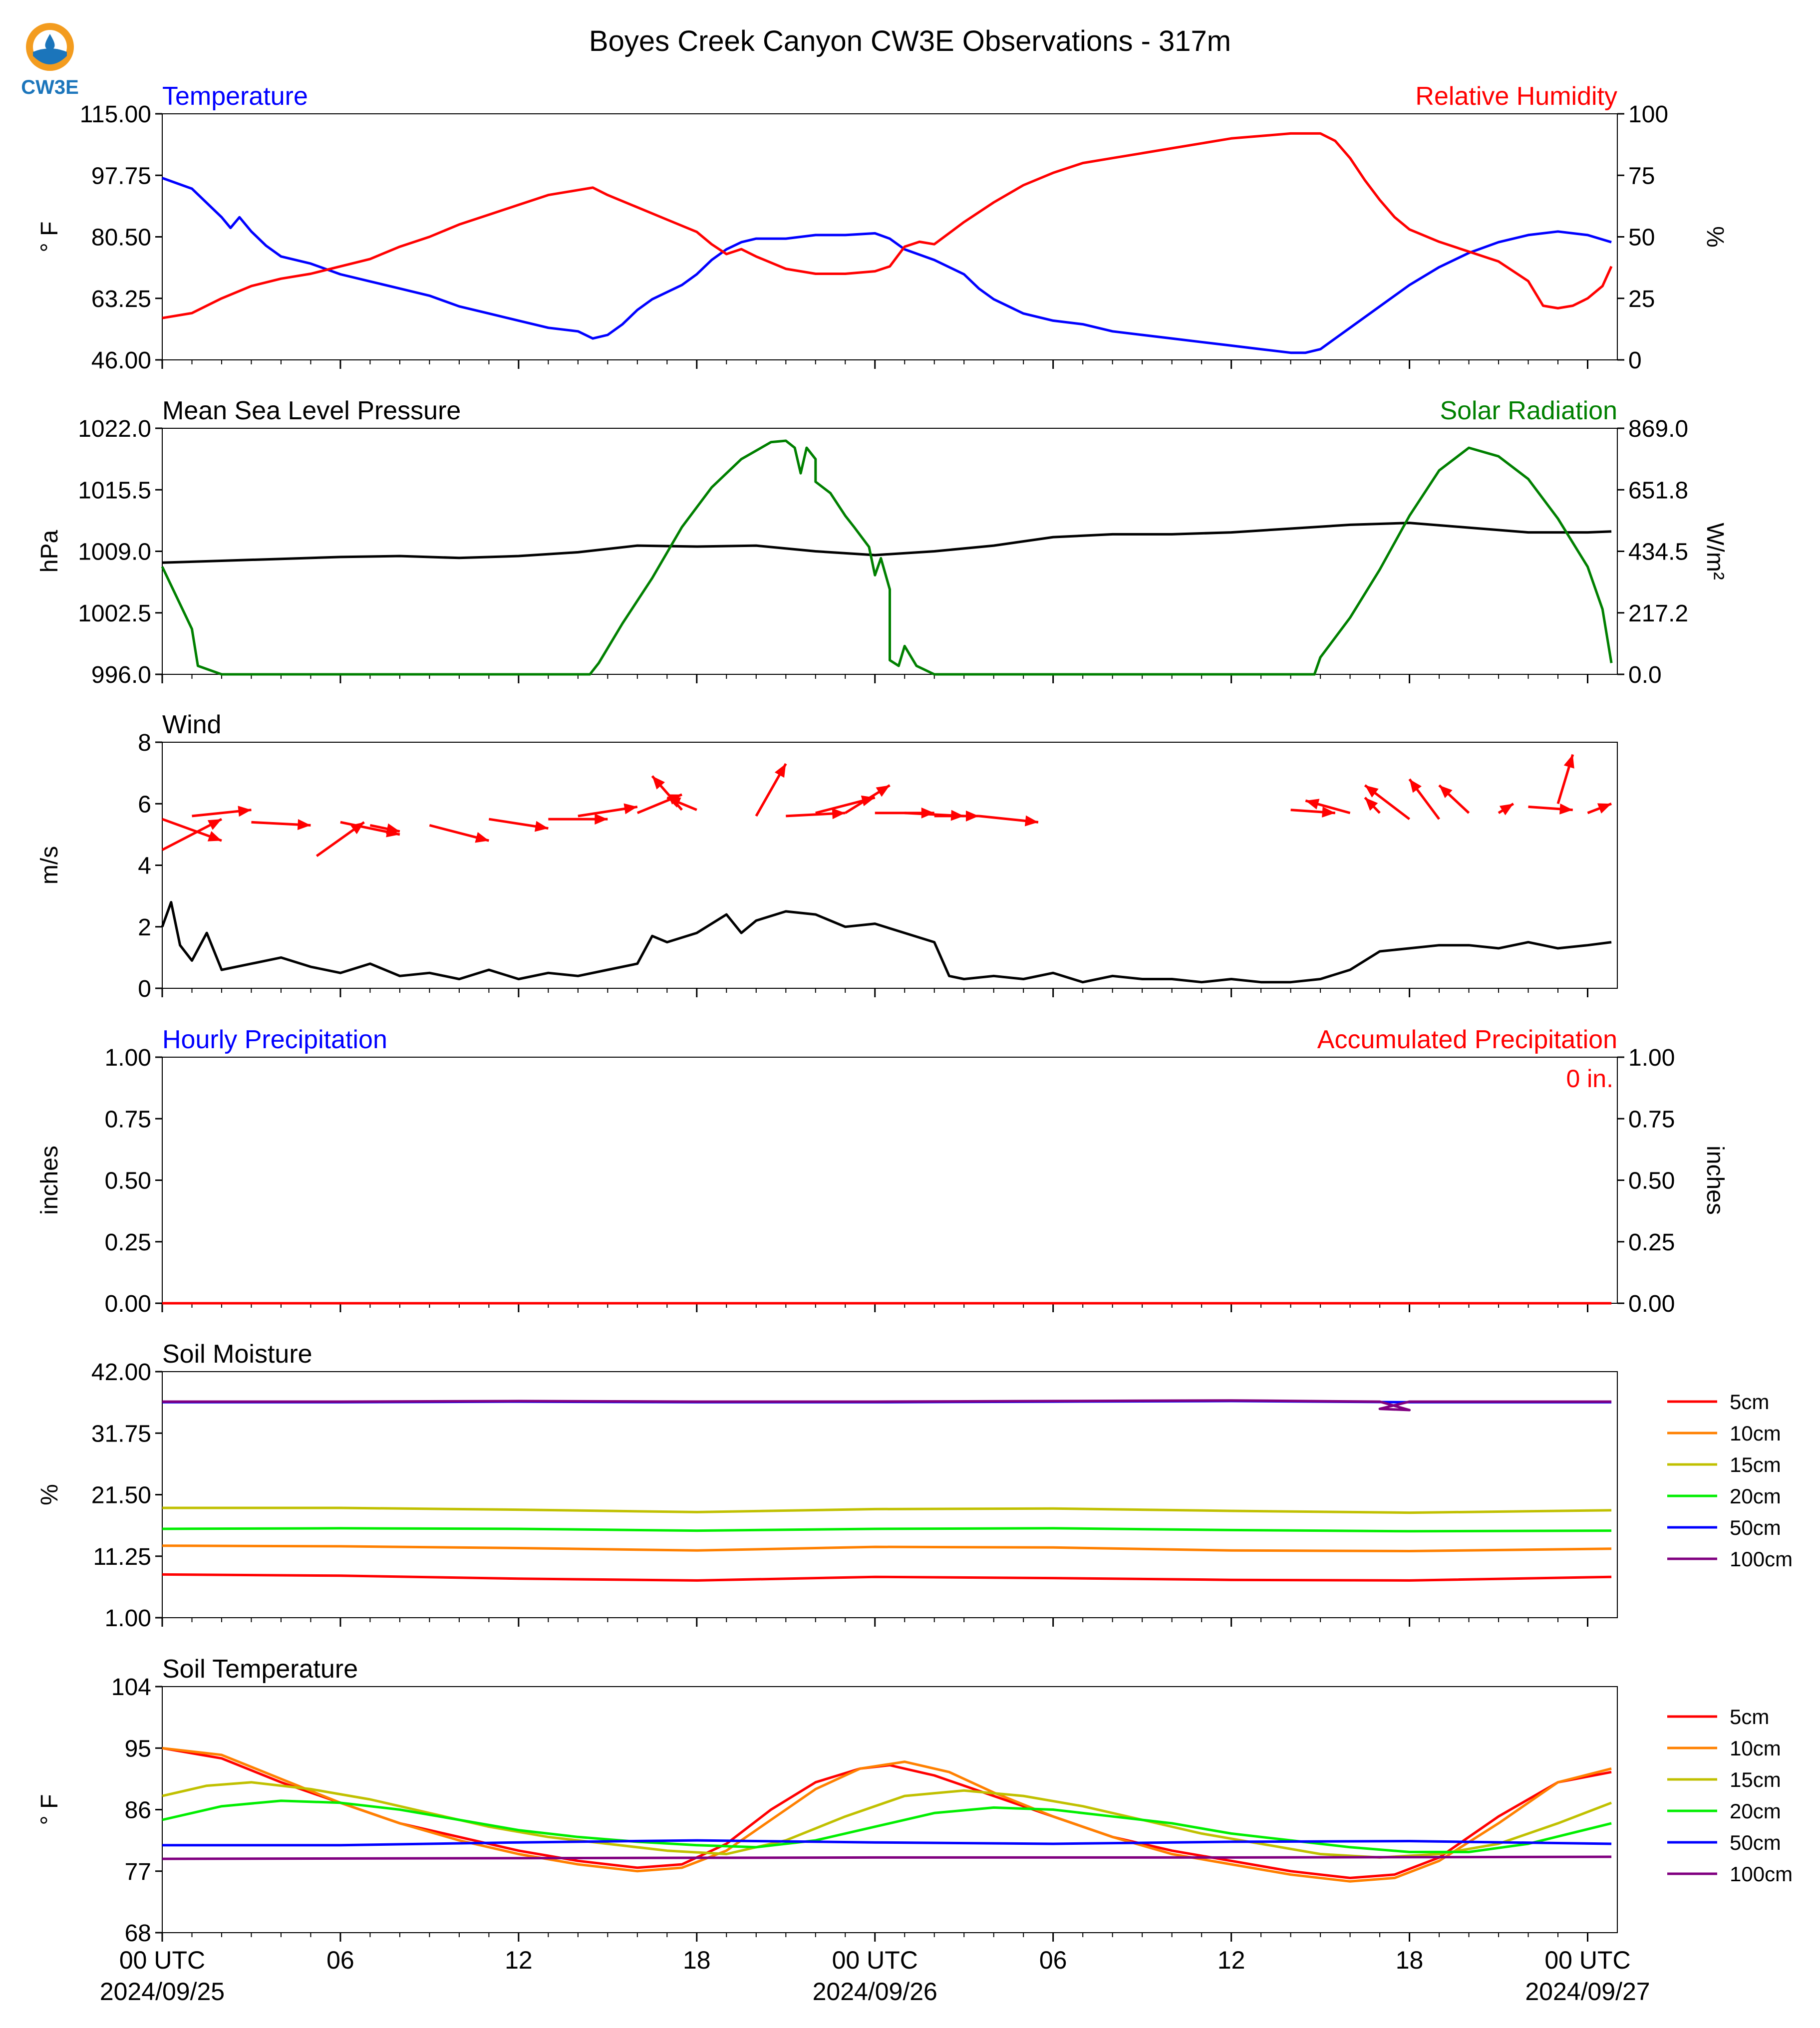  What do you see at coordinates (121, 360) in the screenshot?
I see `y-tick-label: 46.00` at bounding box center [121, 360].